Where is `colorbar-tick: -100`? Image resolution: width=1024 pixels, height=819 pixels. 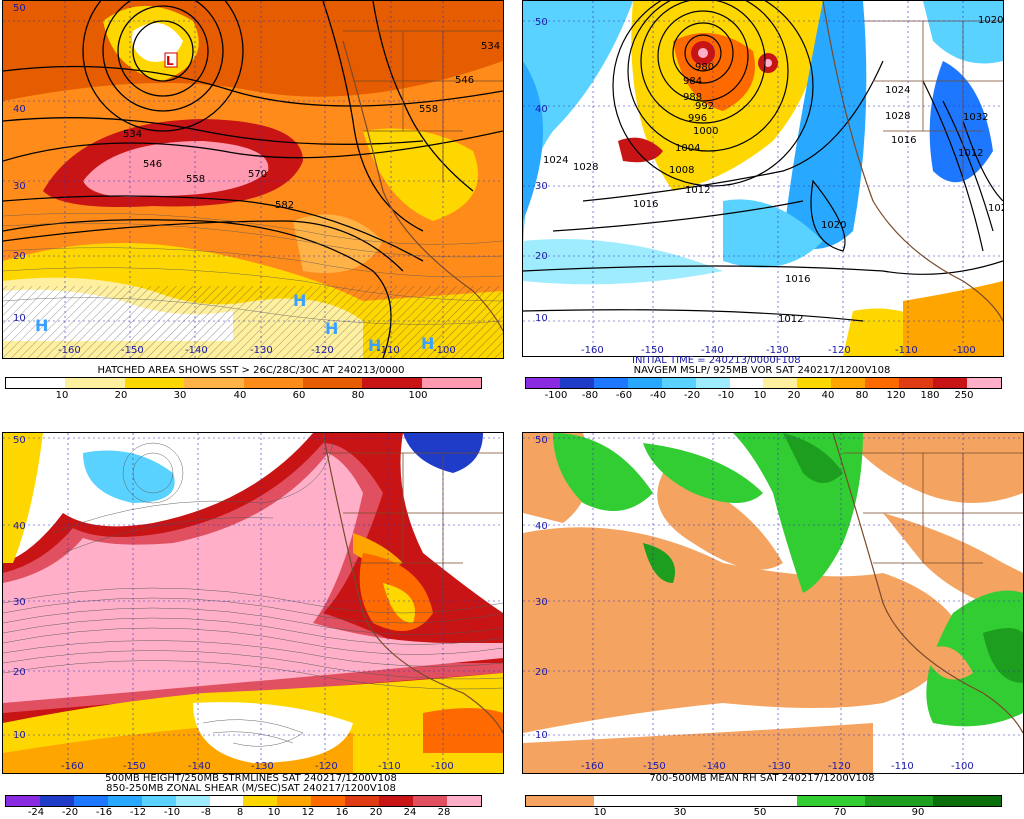
colorbar-tick: -100 is located at coordinates (556, 395).